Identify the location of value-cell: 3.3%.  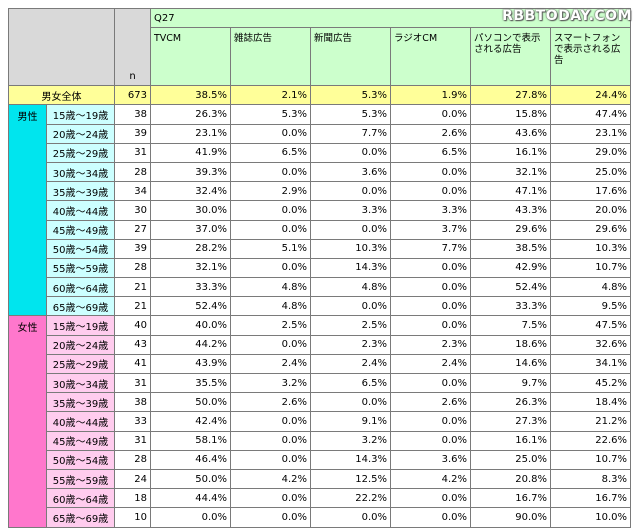
(350, 210).